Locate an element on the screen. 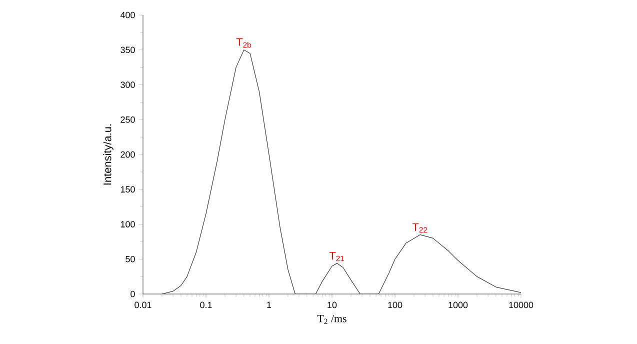 The width and height of the screenshot is (637, 344). x-tick-label: 1 is located at coordinates (269, 305).